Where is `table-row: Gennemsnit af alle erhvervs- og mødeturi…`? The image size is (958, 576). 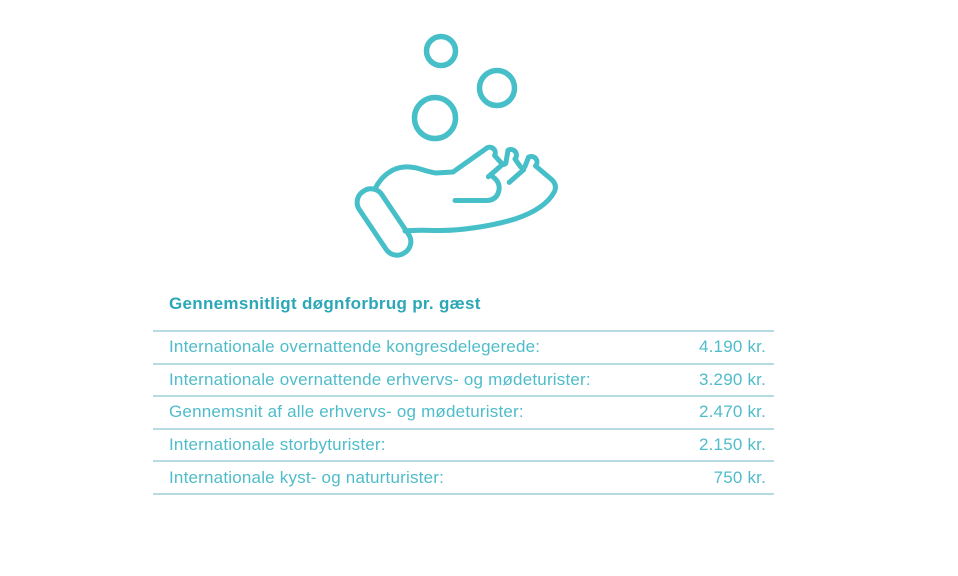 table-row: Gennemsnit af alle erhvervs- og mødeturi… is located at coordinates (463, 411).